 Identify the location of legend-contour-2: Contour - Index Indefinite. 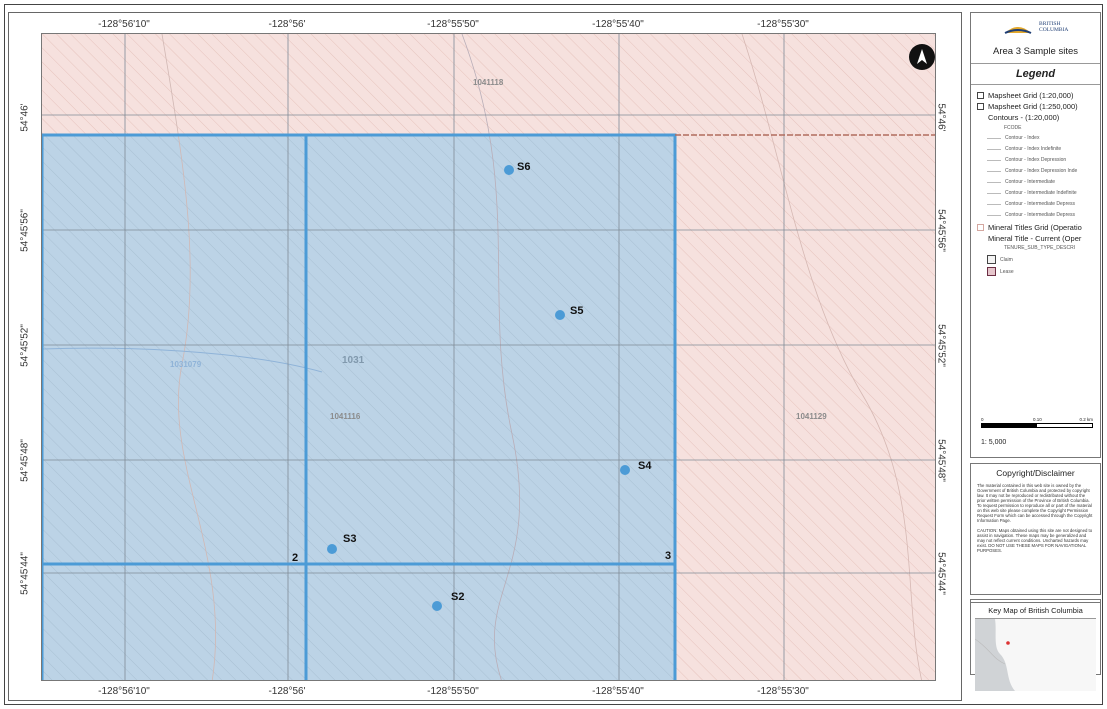
(1035, 149).